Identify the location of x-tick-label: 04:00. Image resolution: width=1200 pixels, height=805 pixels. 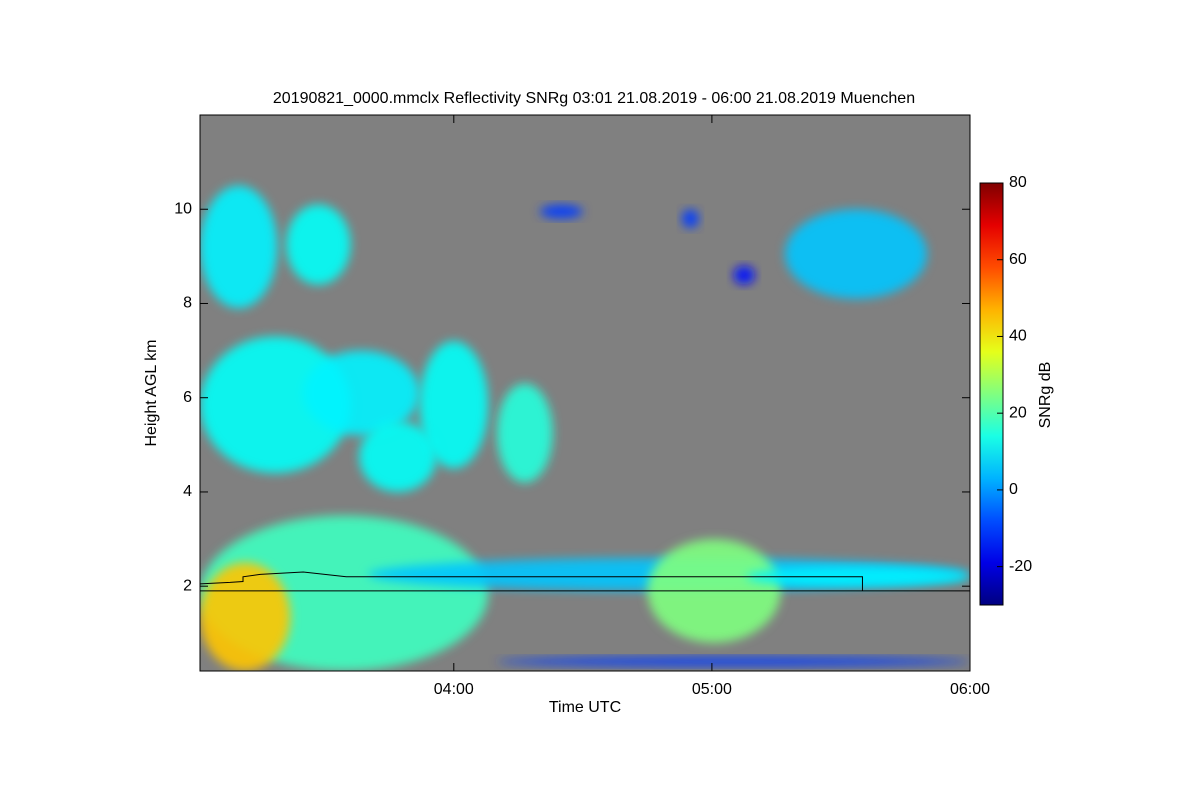
(454, 689).